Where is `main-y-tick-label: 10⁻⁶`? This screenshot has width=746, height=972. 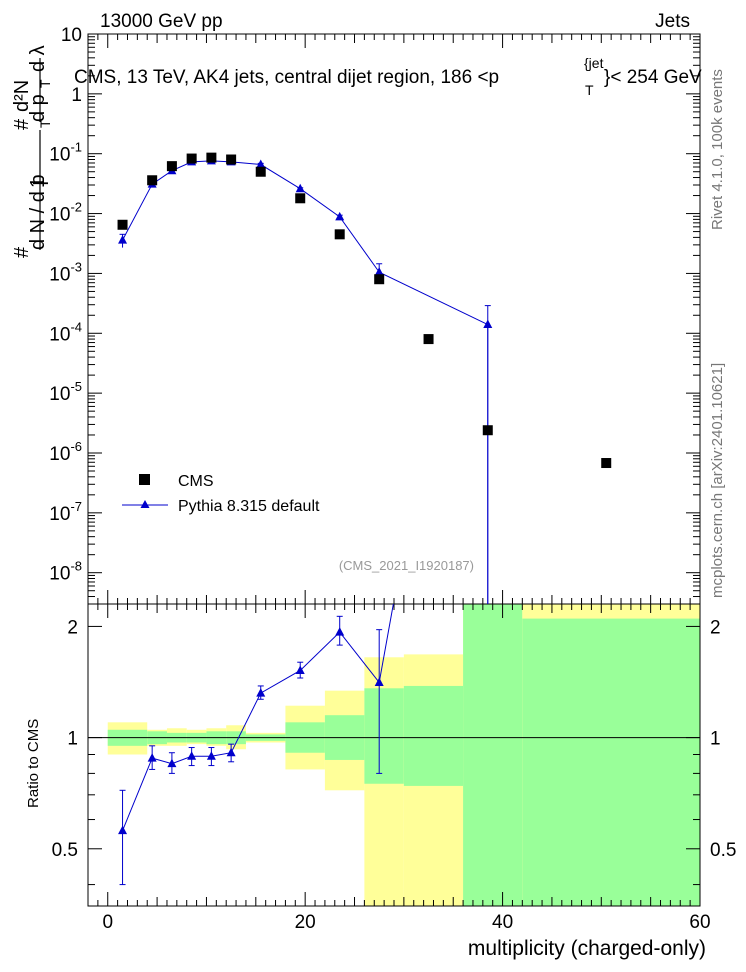
main-y-tick-label: 10⁻⁶ is located at coordinates (65, 452).